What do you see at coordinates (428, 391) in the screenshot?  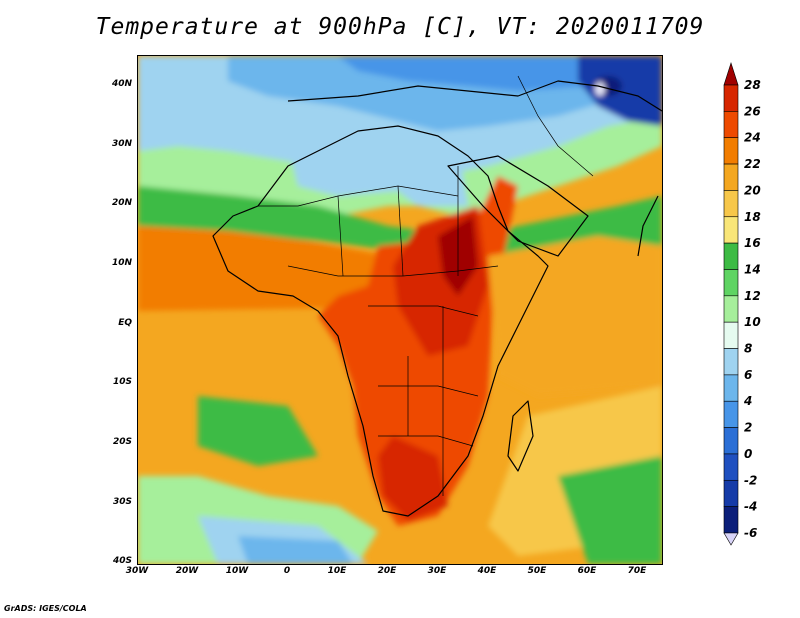 I see `border-angola` at bounding box center [428, 391].